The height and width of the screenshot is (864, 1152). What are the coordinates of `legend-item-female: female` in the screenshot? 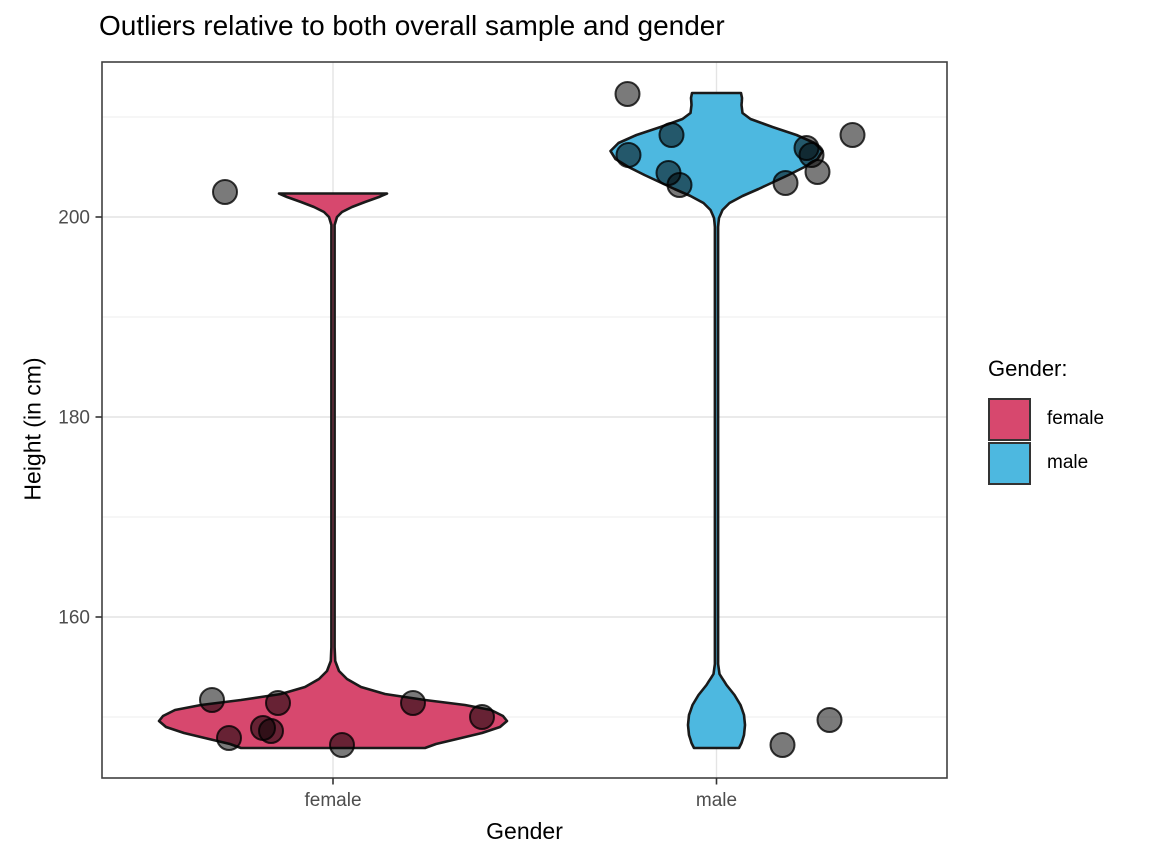 It's located at (1063, 419).